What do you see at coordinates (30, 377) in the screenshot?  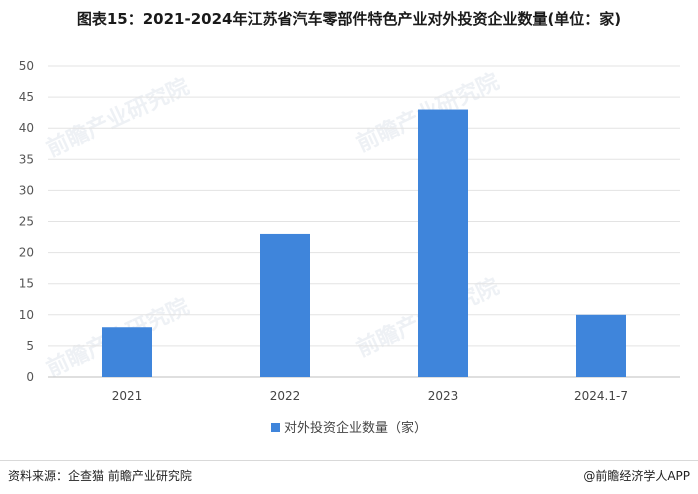 I see `y-tick-label: 0` at bounding box center [30, 377].